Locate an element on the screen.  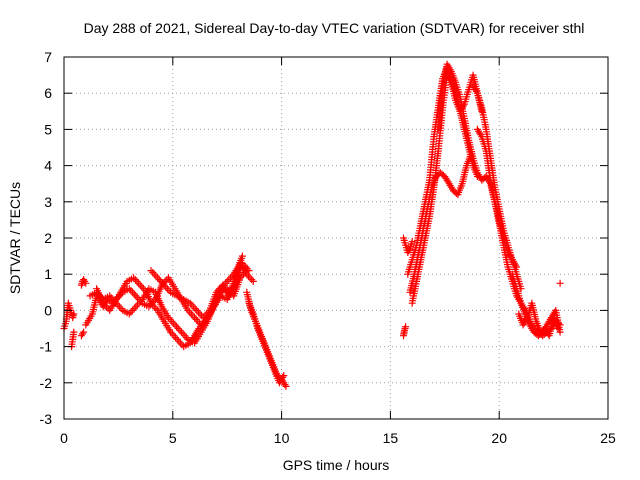
x-tick-label: 20 is located at coordinates (499, 438).